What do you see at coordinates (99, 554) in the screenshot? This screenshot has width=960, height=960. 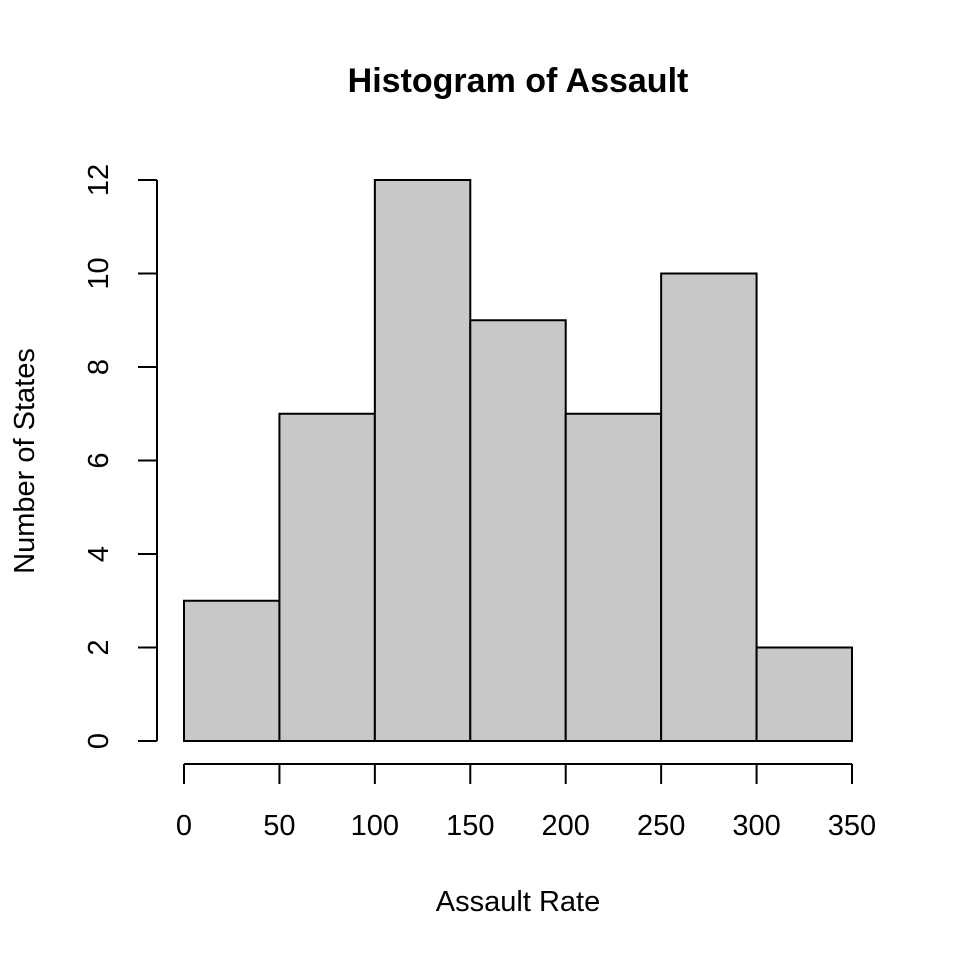 I see `y-tick-label-2: 4` at bounding box center [99, 554].